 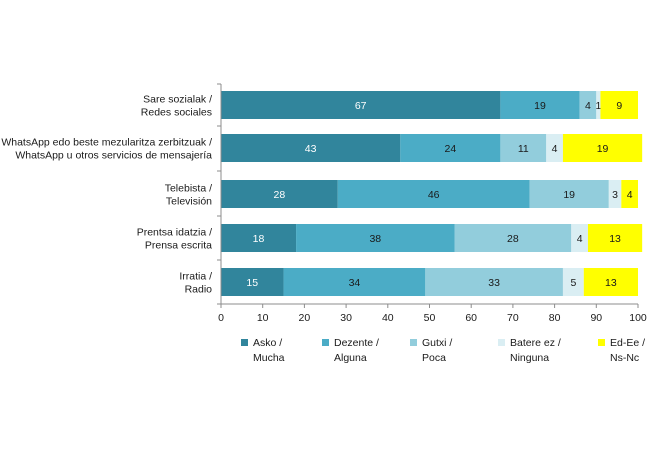 I want to click on legend-entry: Dezente / Alguna, so click(x=356, y=350).